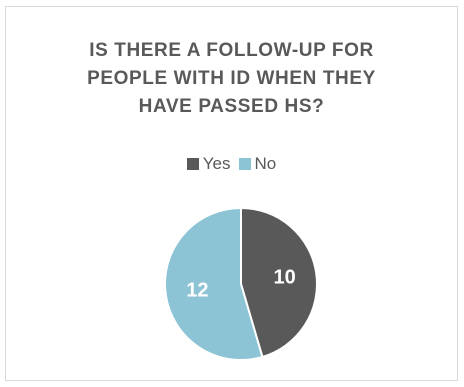 The height and width of the screenshot is (387, 464). I want to click on pie-slice-no, so click(214, 283).